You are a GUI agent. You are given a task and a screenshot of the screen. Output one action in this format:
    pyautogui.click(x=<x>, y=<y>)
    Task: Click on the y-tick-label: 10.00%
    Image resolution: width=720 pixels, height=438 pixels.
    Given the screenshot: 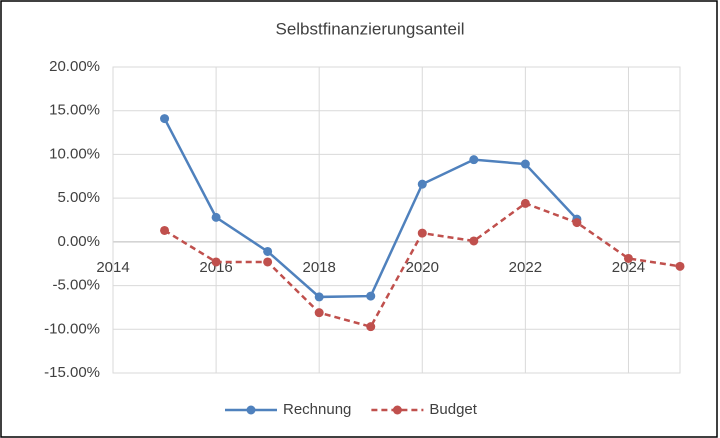 What is the action you would take?
    pyautogui.click(x=74, y=153)
    